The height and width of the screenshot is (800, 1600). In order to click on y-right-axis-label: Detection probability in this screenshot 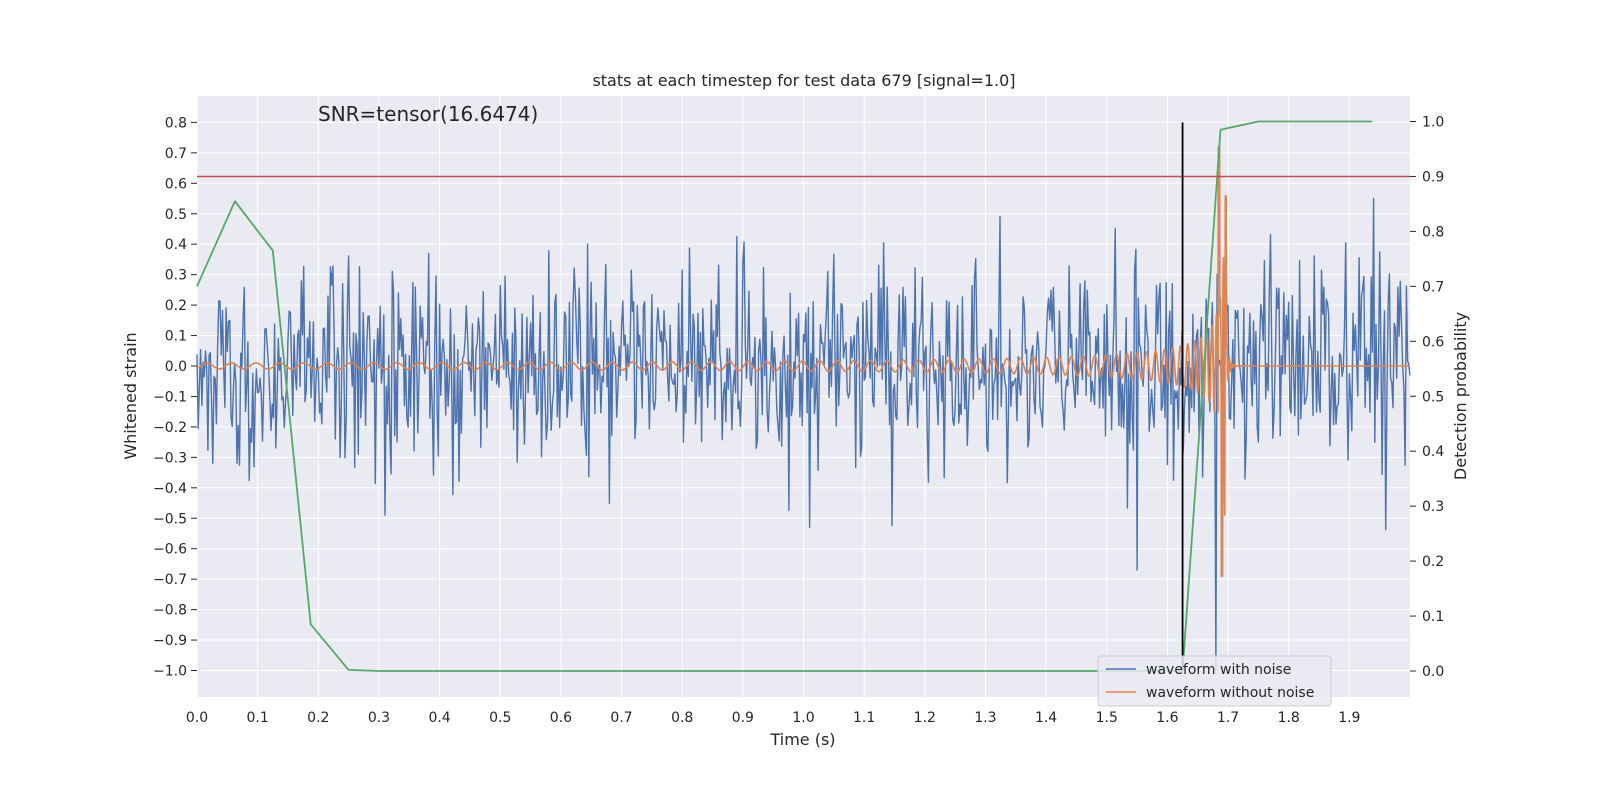, I will do `click(1460, 396)`.